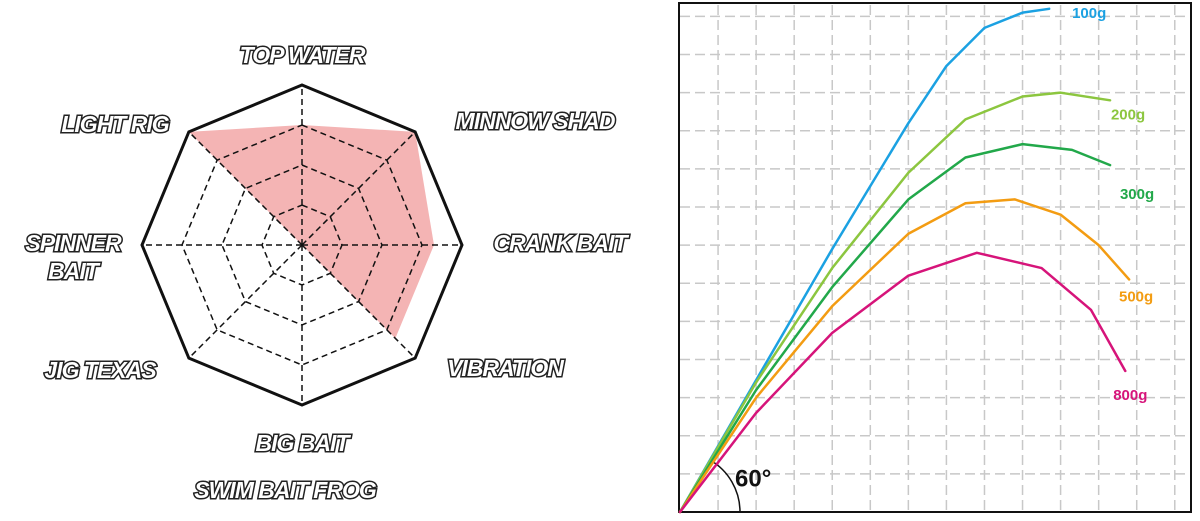  What do you see at coordinates (1128, 114) in the screenshot?
I see `series-label: 200g` at bounding box center [1128, 114].